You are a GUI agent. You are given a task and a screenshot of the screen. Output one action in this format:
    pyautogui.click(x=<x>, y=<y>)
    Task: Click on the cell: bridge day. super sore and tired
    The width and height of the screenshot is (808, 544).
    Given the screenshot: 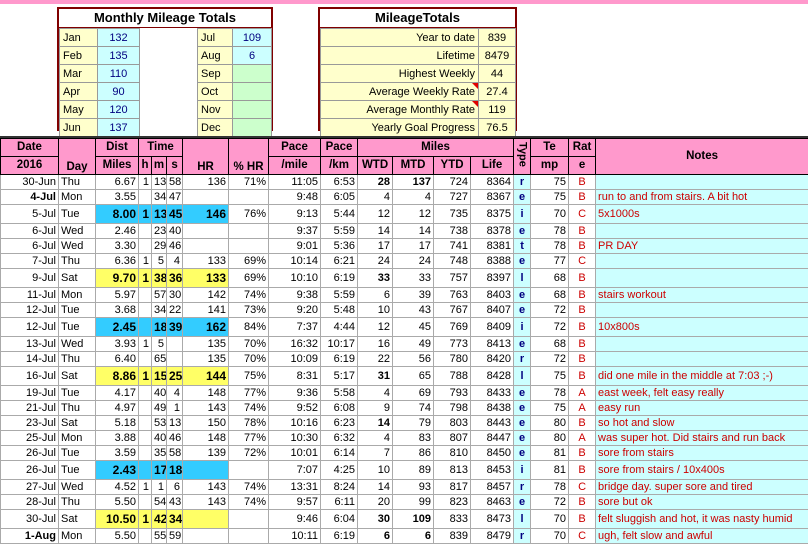 What is the action you would take?
    pyautogui.click(x=702, y=487)
    